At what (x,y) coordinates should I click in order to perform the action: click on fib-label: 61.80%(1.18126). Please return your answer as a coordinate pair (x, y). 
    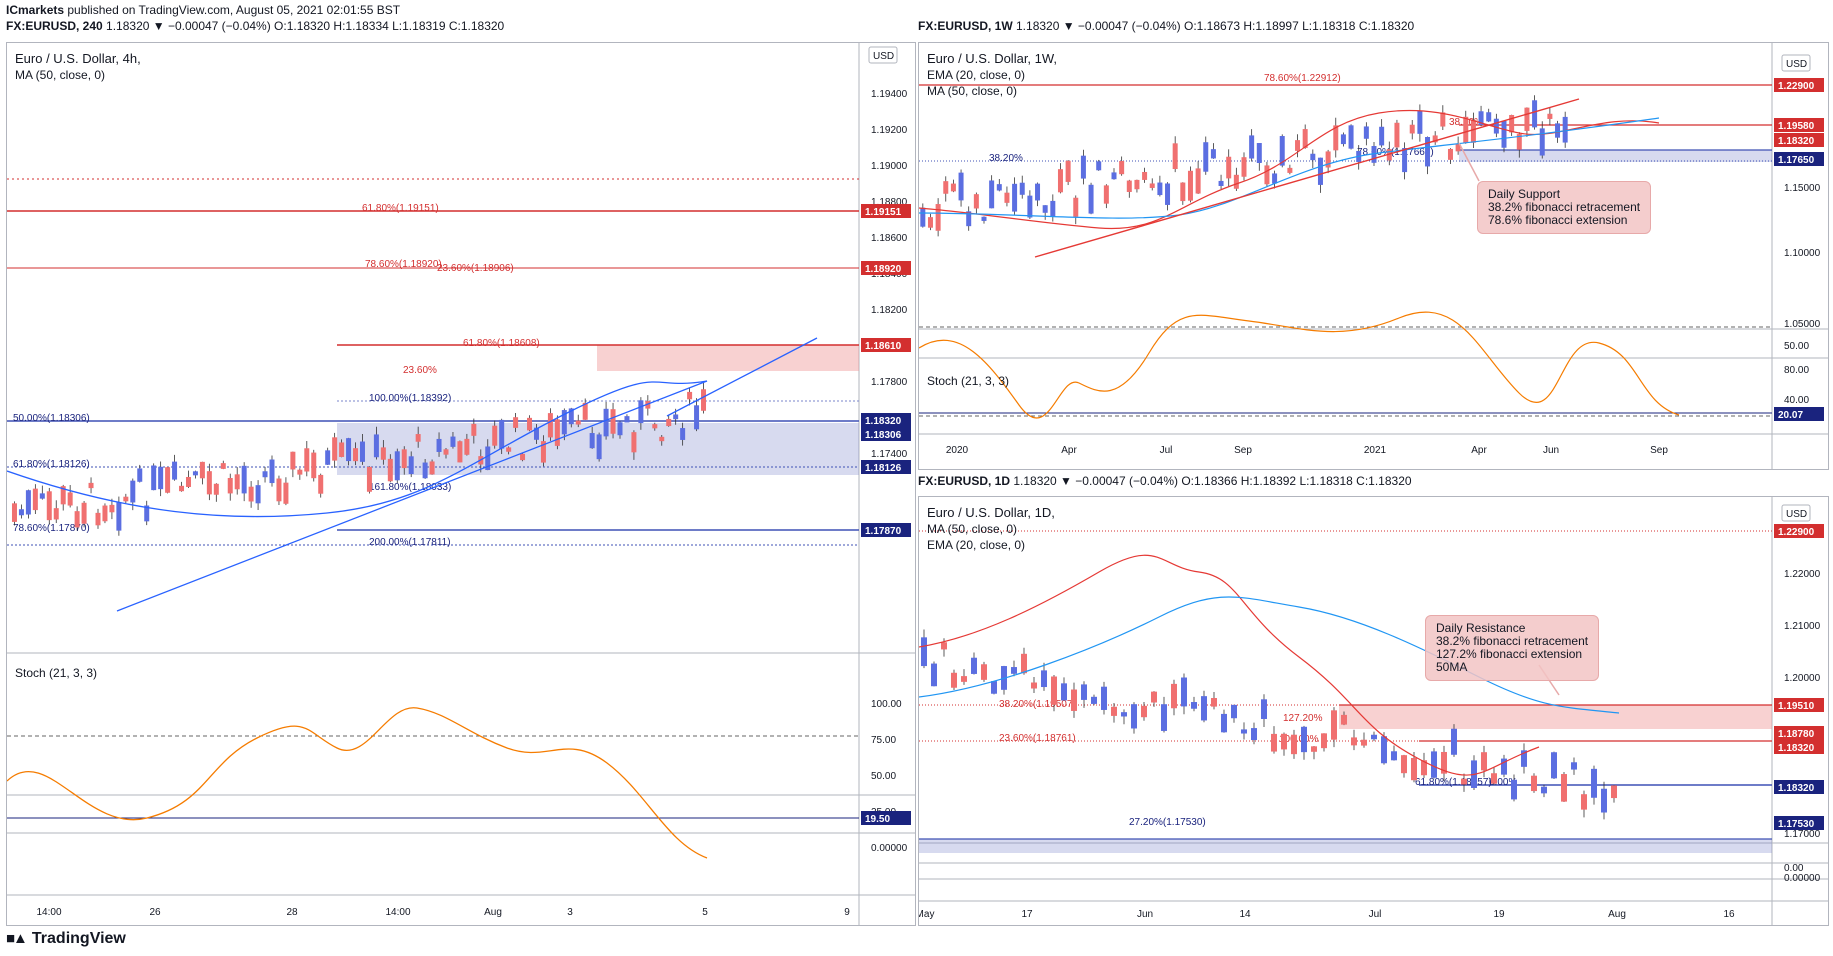
    Looking at the image, I should click on (51, 464).